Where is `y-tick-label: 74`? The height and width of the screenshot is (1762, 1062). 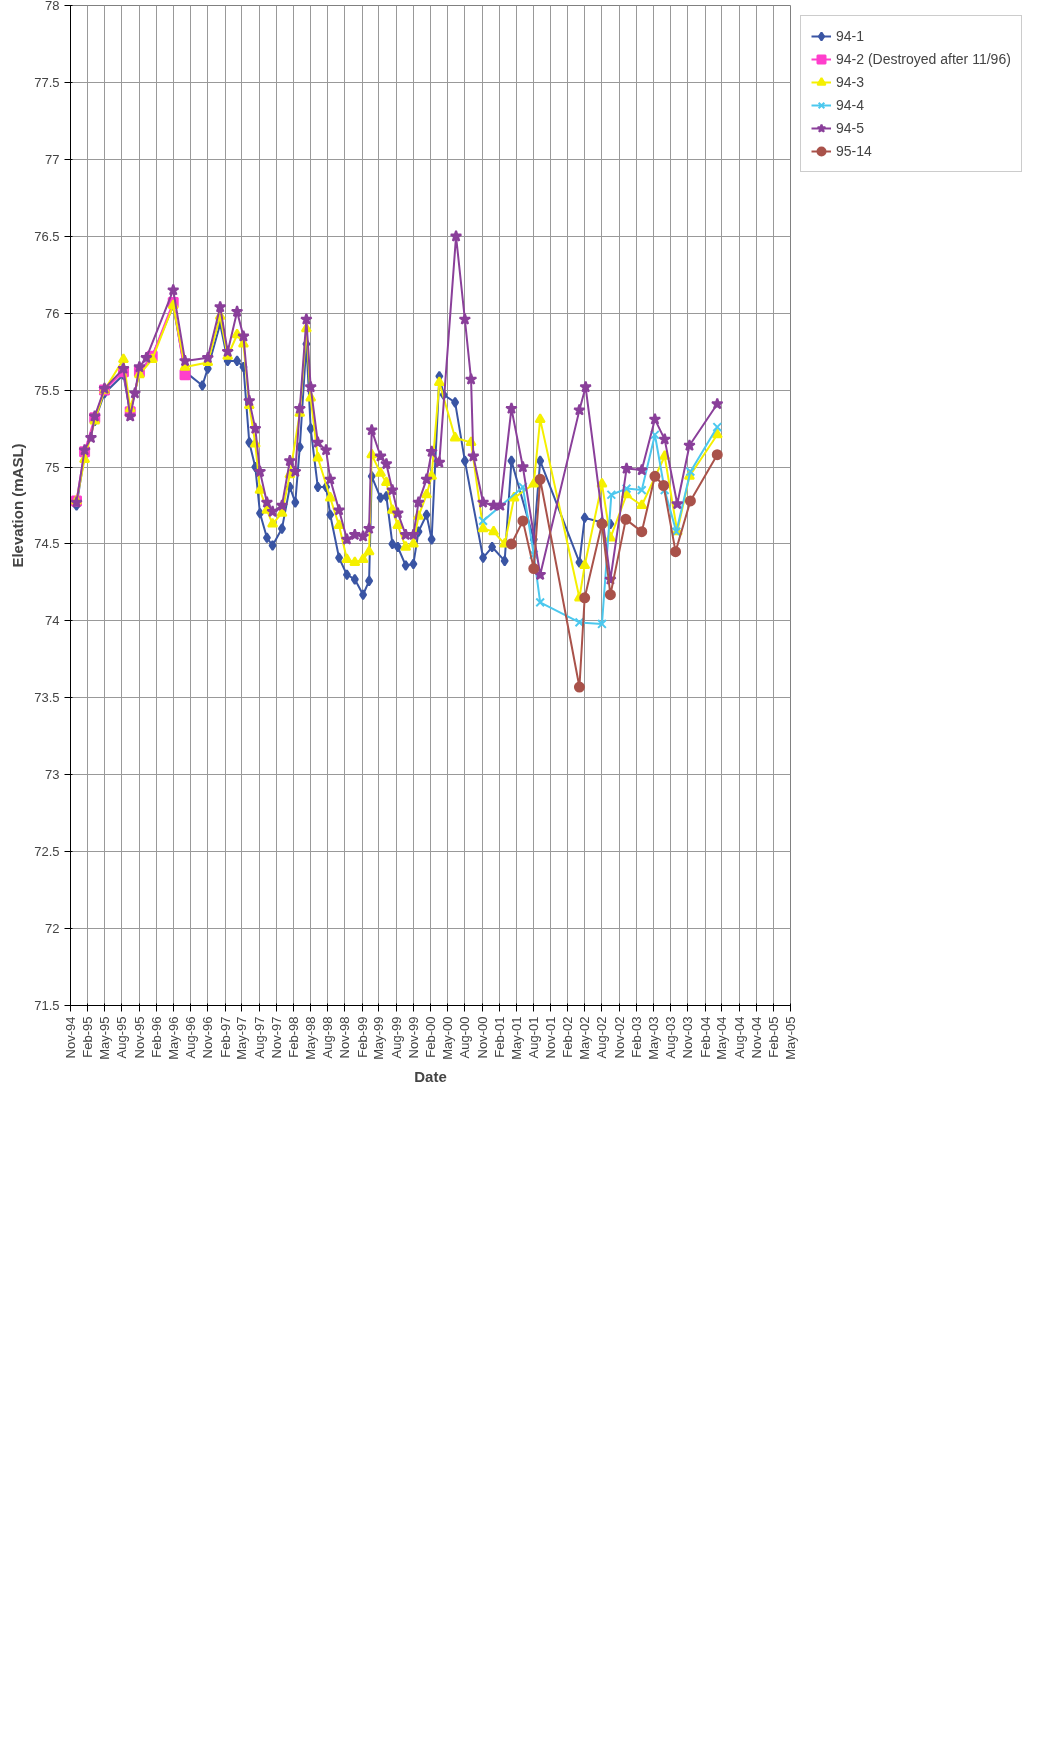
y-tick-label: 74 is located at coordinates (52, 621).